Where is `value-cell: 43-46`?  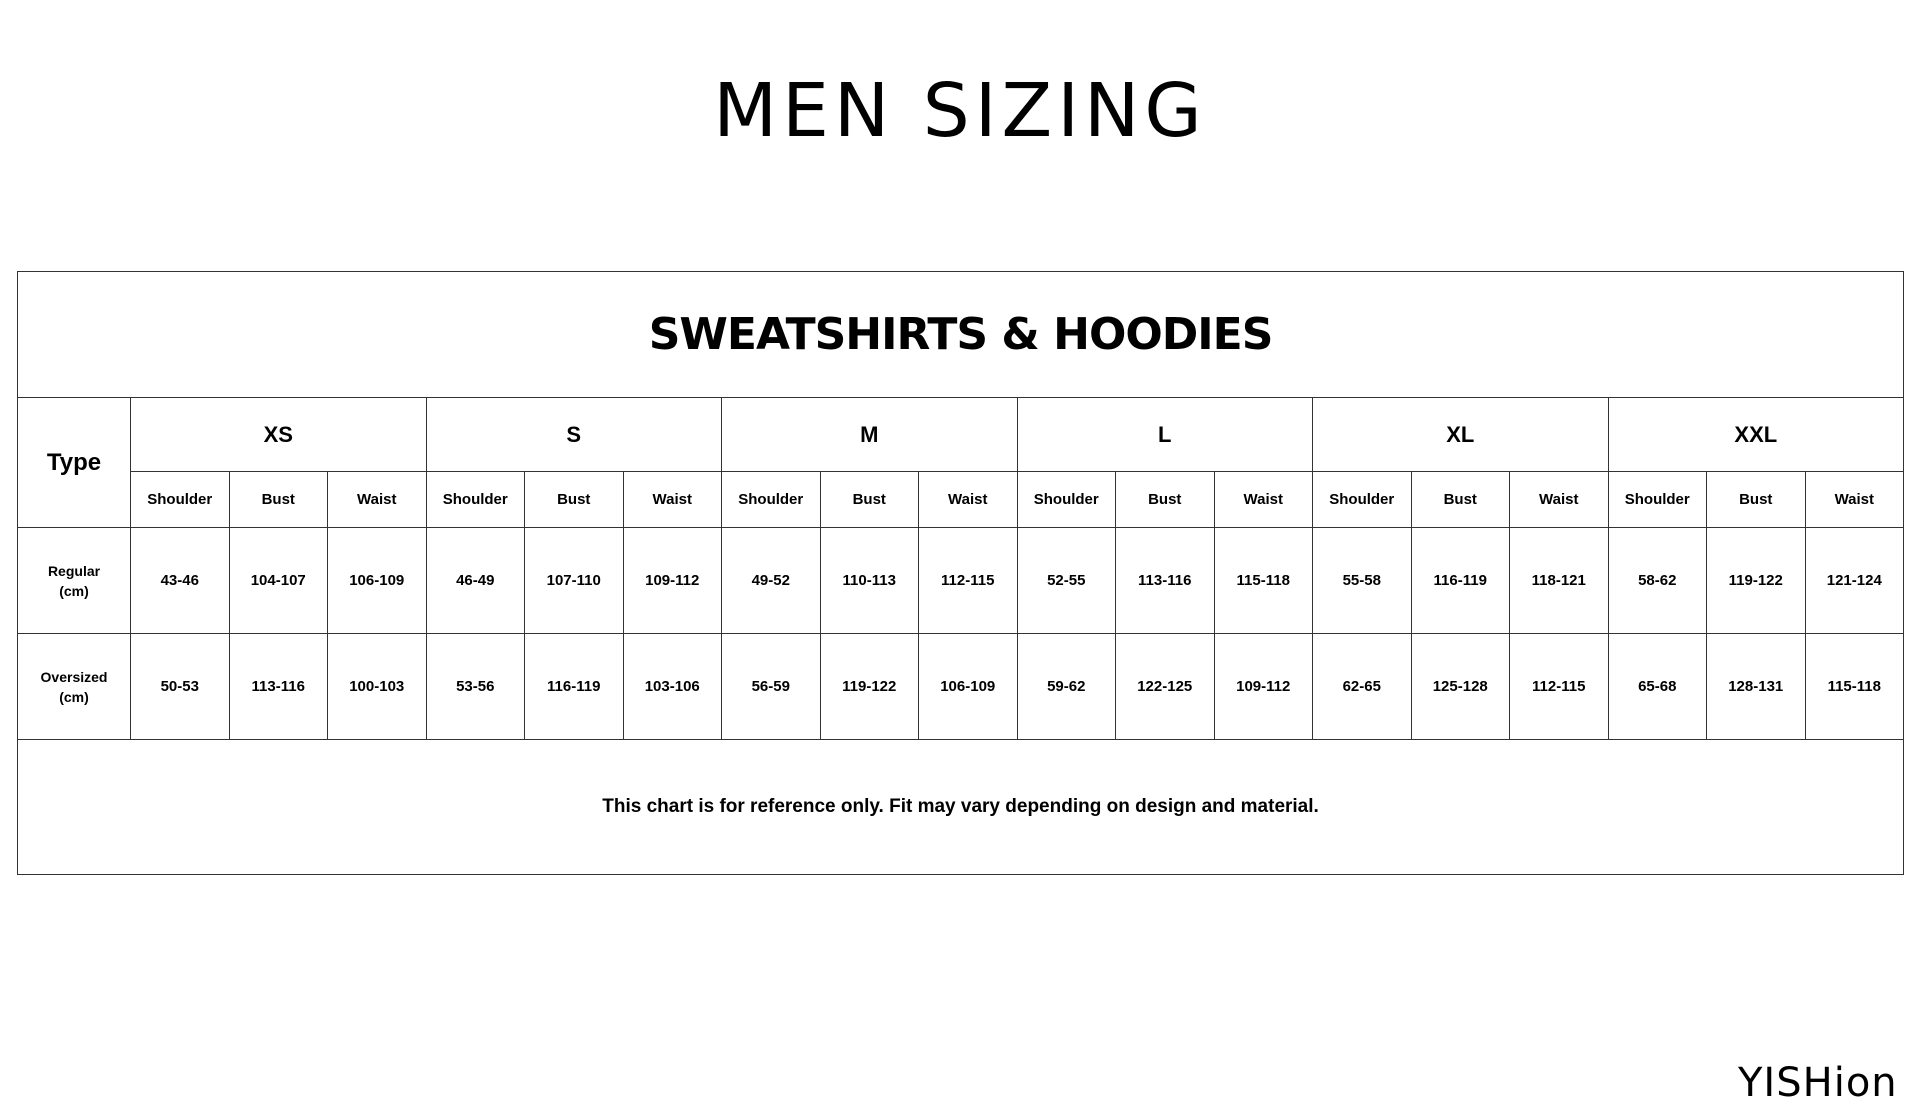
value-cell: 43-46 is located at coordinates (180, 580).